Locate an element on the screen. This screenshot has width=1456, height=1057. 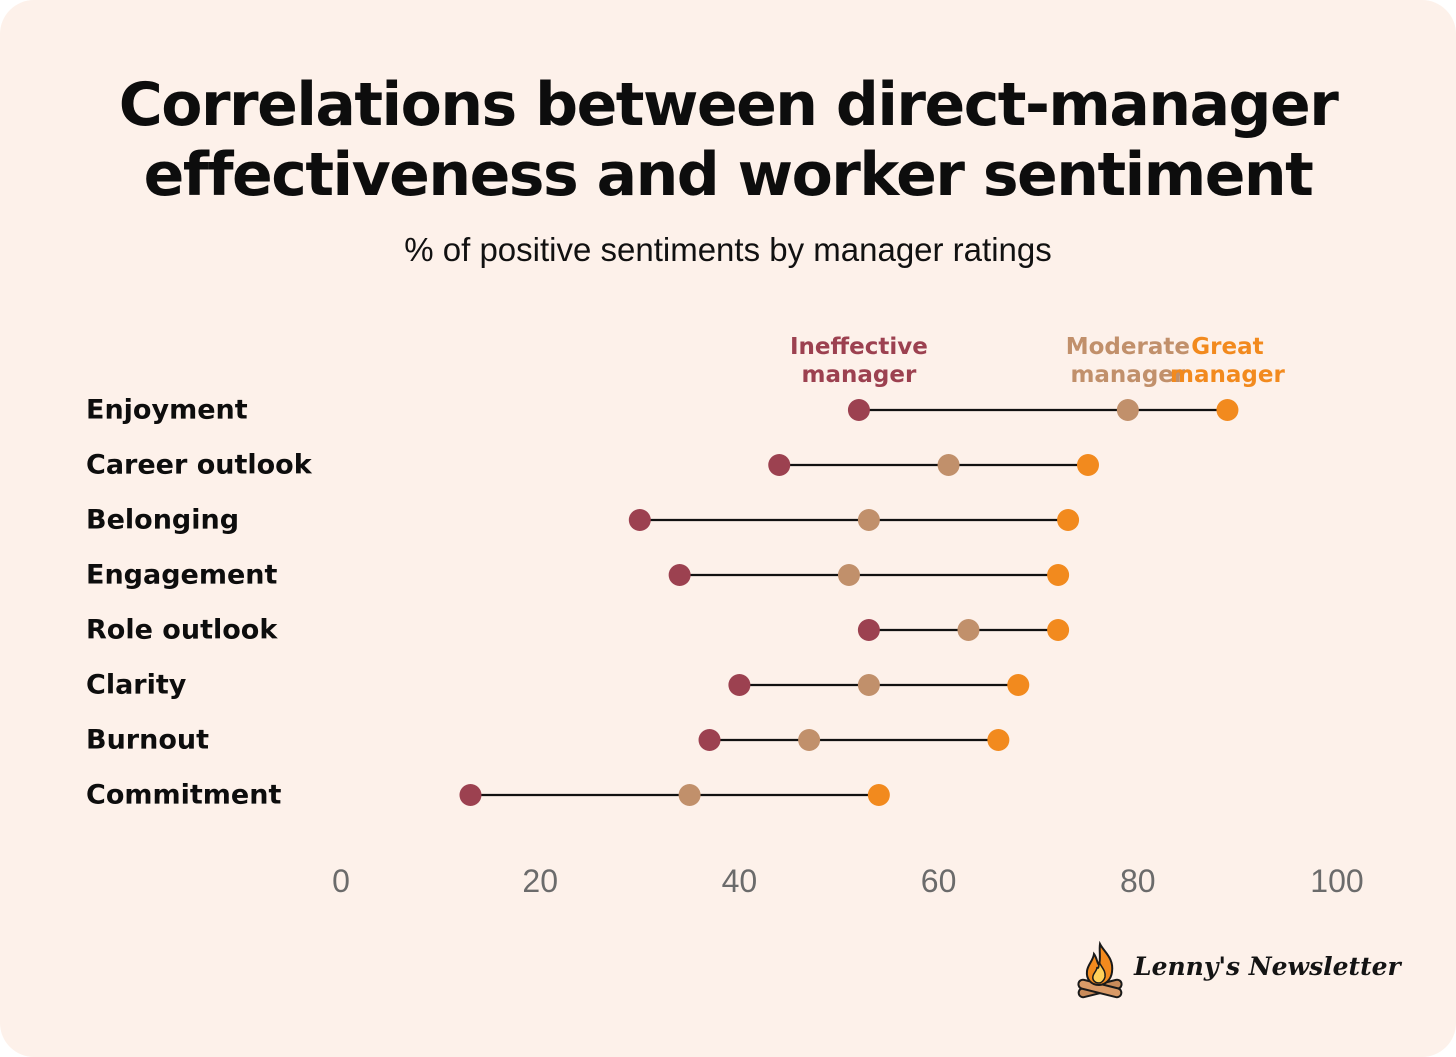
category-label: Burnout is located at coordinates (147, 740).